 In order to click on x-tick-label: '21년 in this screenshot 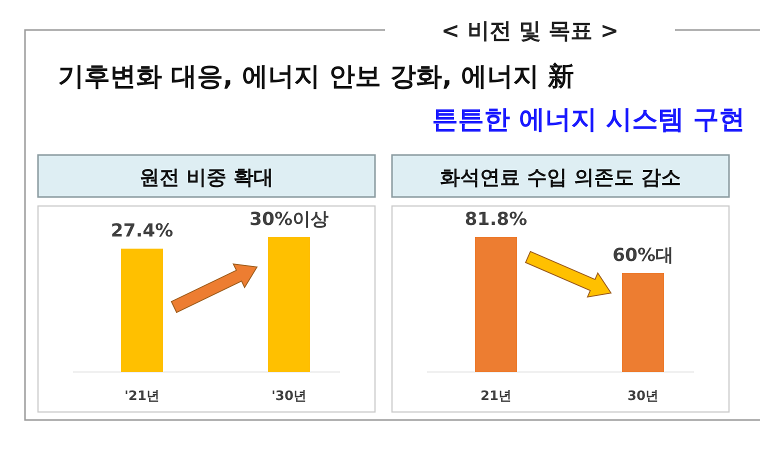, I will do `click(142, 396)`.